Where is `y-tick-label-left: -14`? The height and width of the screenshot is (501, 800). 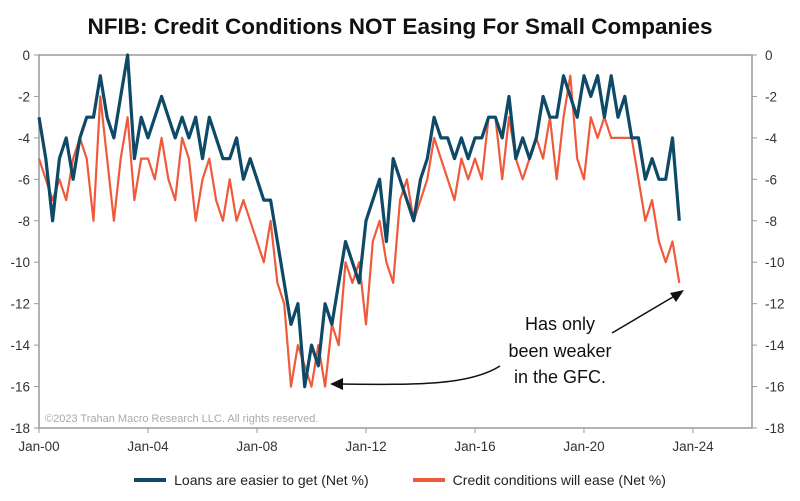 y-tick-label-left: -14 is located at coordinates (20, 345).